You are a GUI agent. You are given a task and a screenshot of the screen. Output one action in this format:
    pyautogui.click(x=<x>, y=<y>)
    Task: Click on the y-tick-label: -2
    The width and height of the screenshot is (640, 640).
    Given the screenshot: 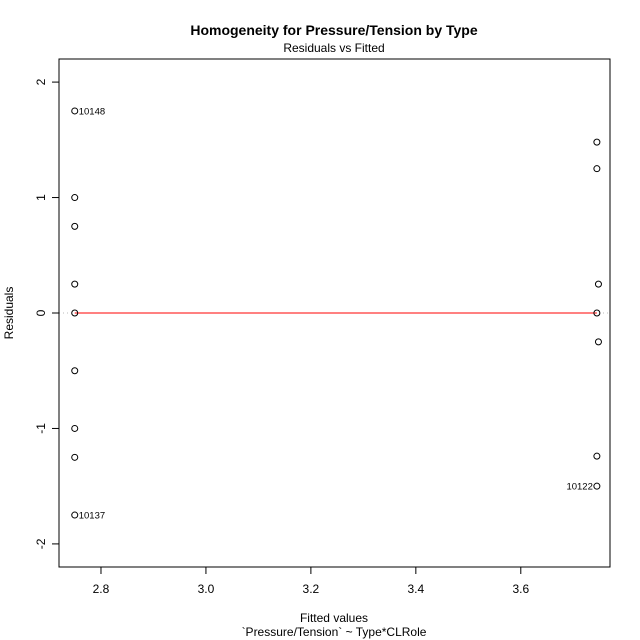 What is the action you would take?
    pyautogui.click(x=41, y=543)
    